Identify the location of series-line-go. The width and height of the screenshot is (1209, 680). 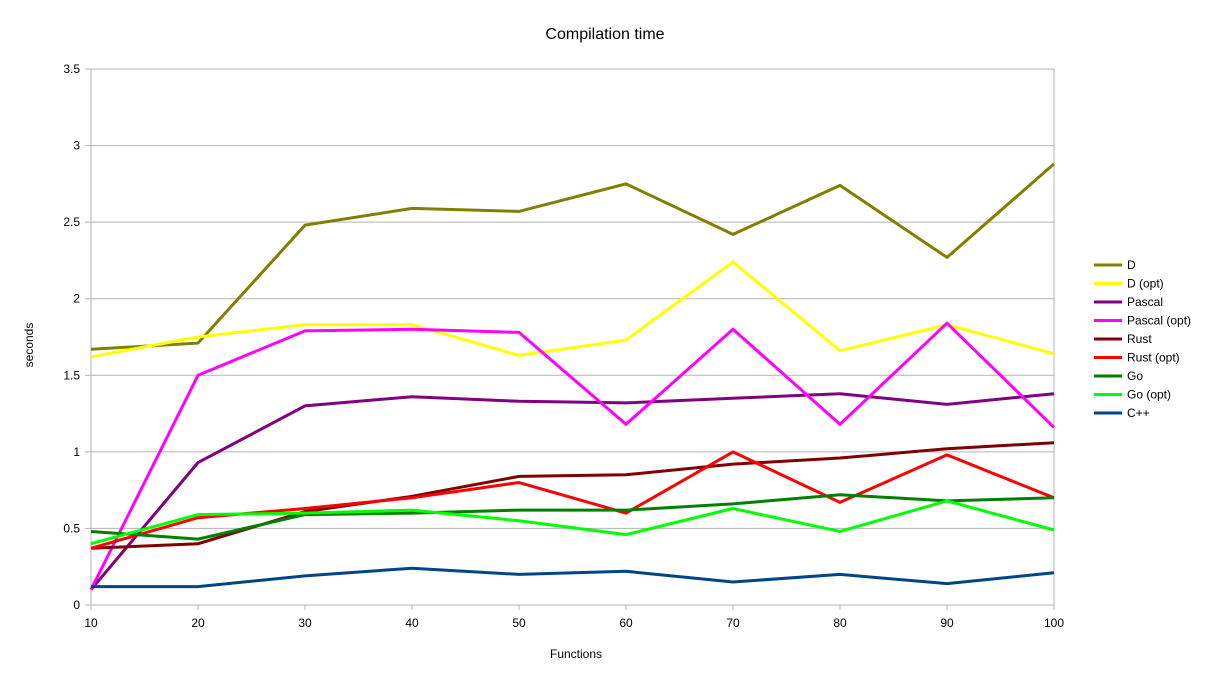
(572, 517).